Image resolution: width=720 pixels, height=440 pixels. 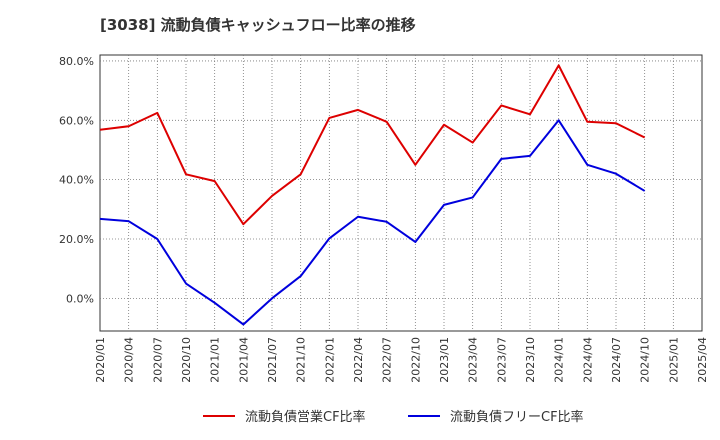 What do you see at coordinates (272, 360) in the screenshot?
I see `x-tick-label: 2021/07` at bounding box center [272, 360].